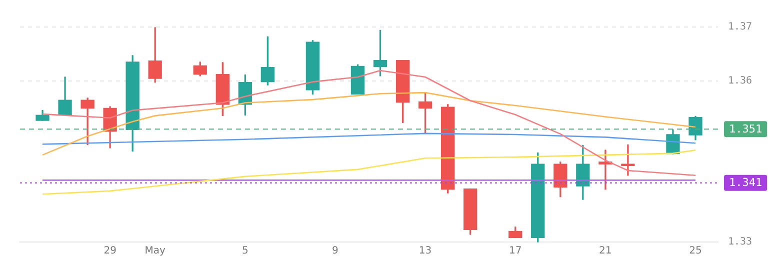 This screenshot has width=770, height=278. What do you see at coordinates (745, 183) in the screenshot?
I see `ref-line-label: 1.341` at bounding box center [745, 183].